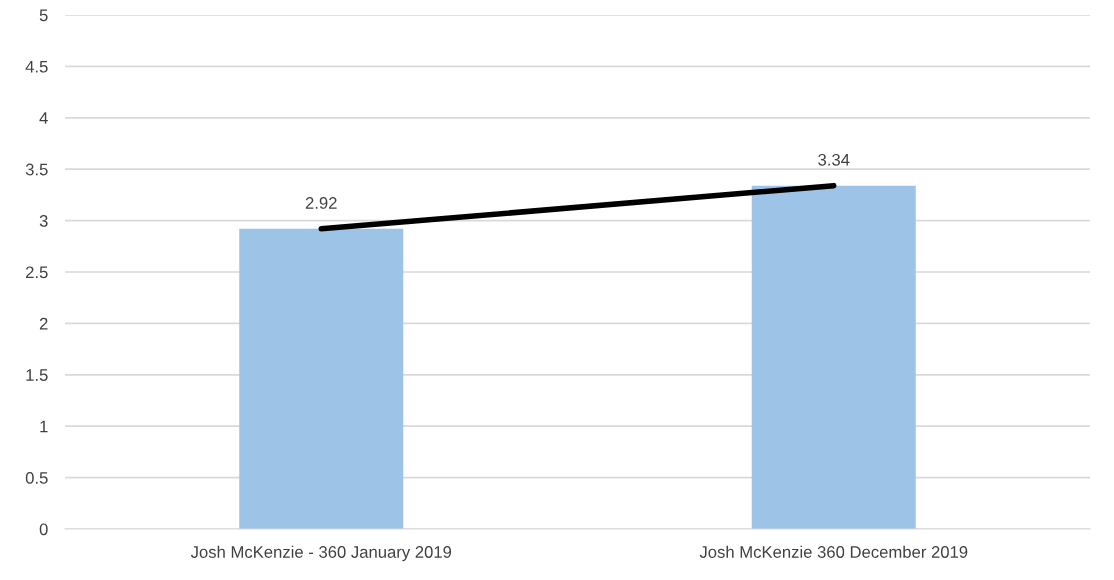  What do you see at coordinates (834, 159) in the screenshot?
I see `data-label: 3.34` at bounding box center [834, 159].